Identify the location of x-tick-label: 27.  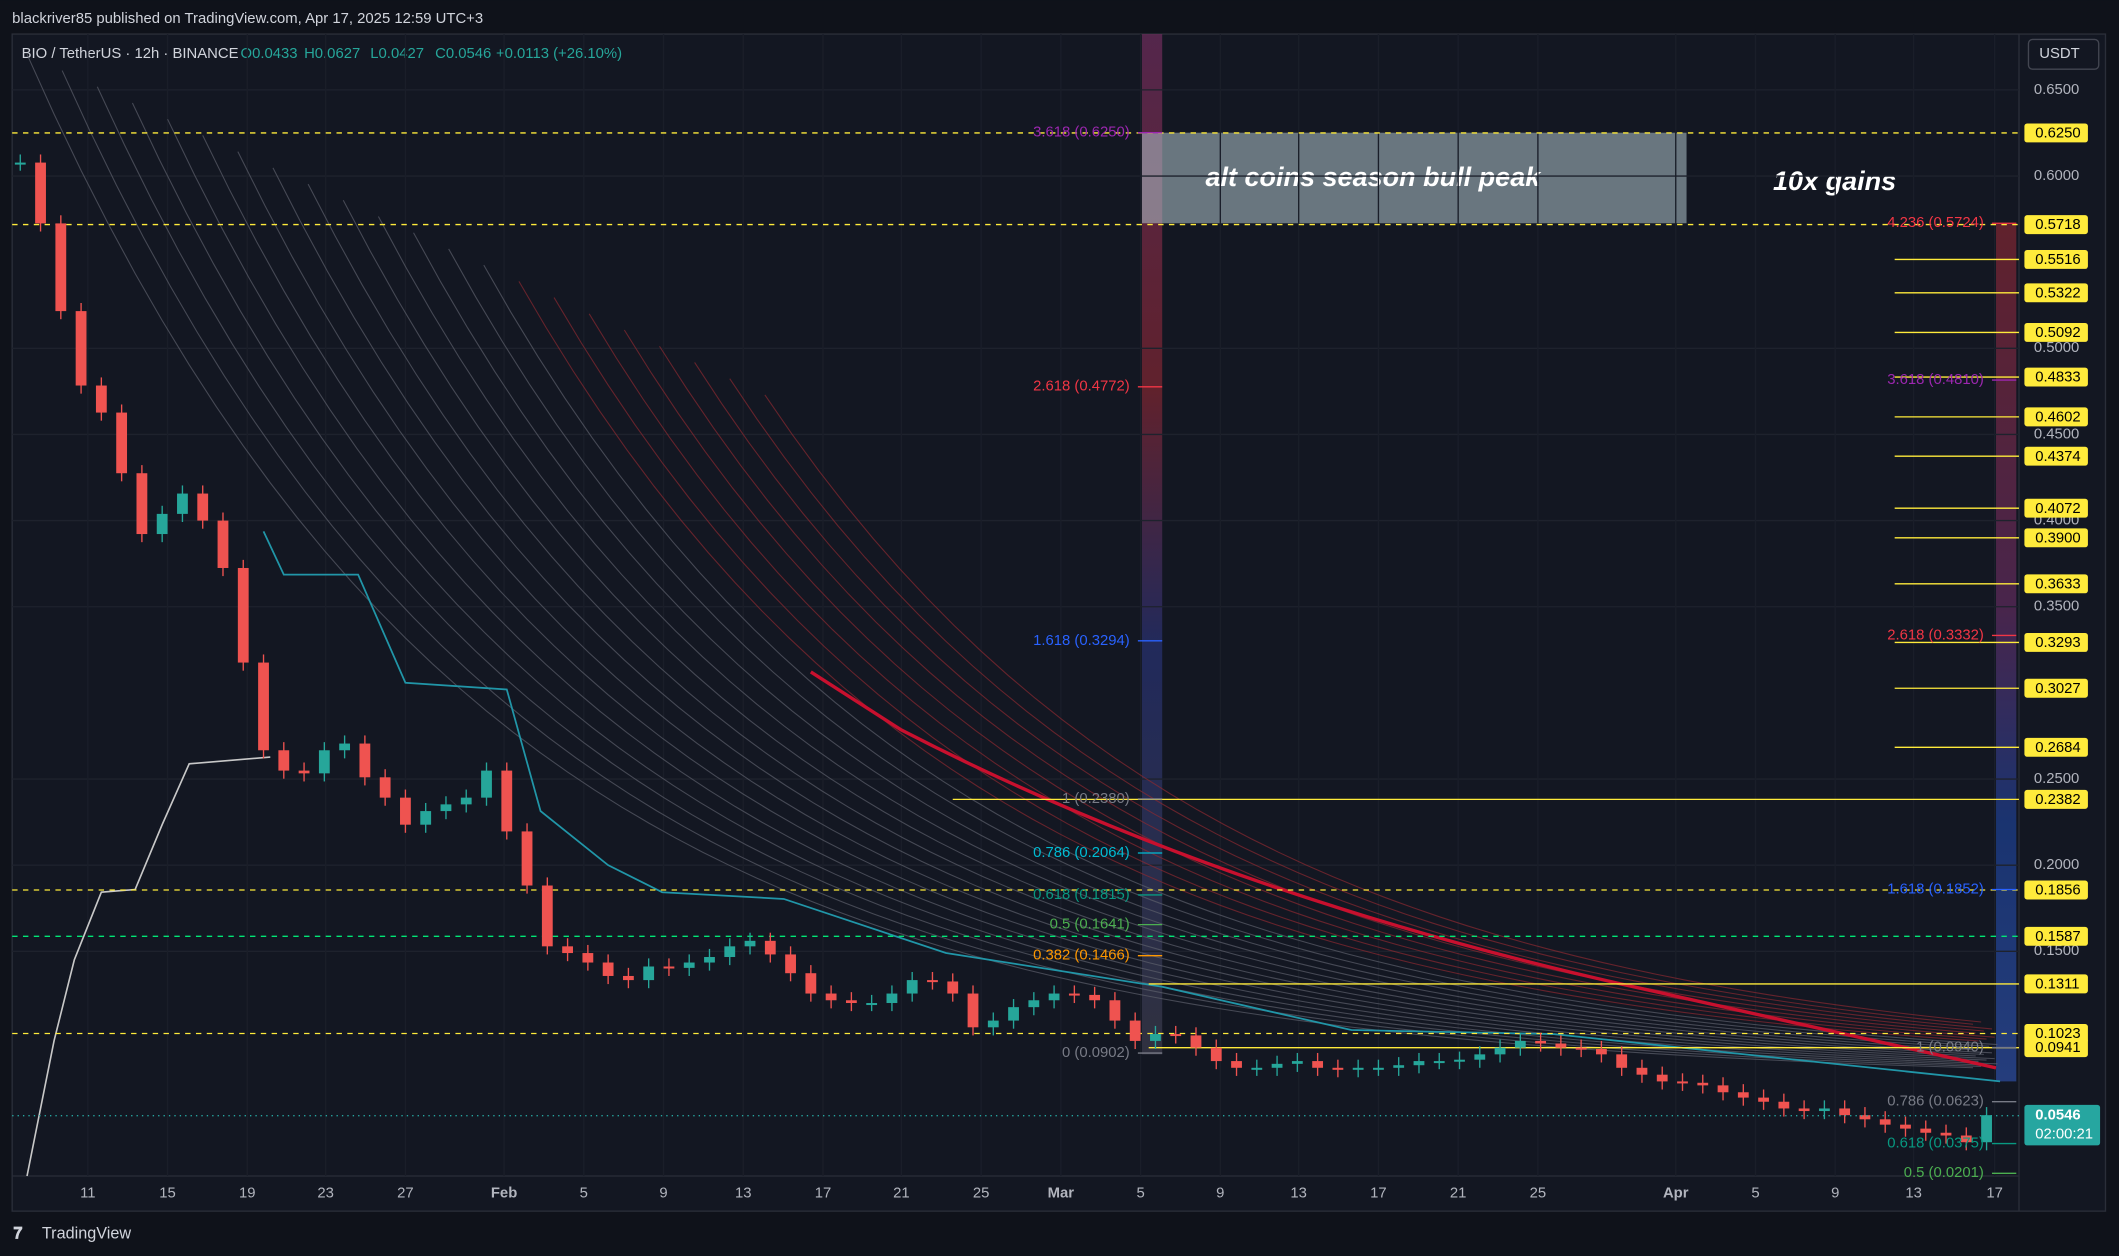
(405, 1193).